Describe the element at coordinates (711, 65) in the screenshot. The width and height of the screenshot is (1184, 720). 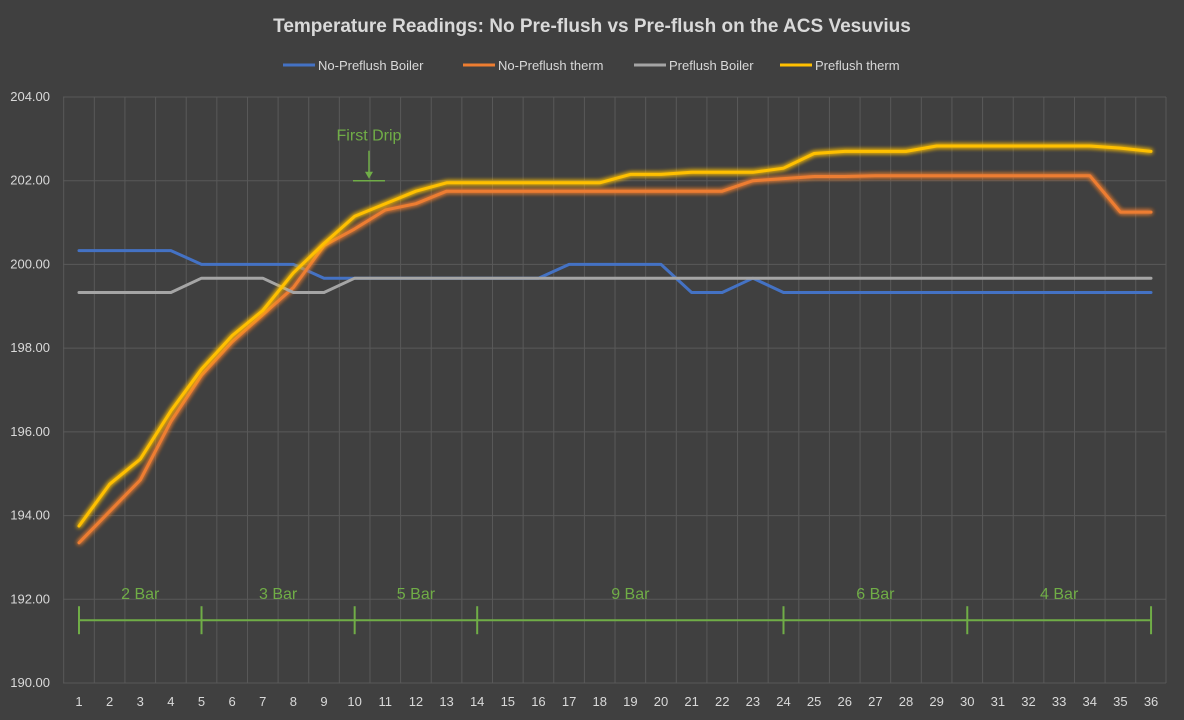
I see `legend-label: Preflush Boiler` at that location.